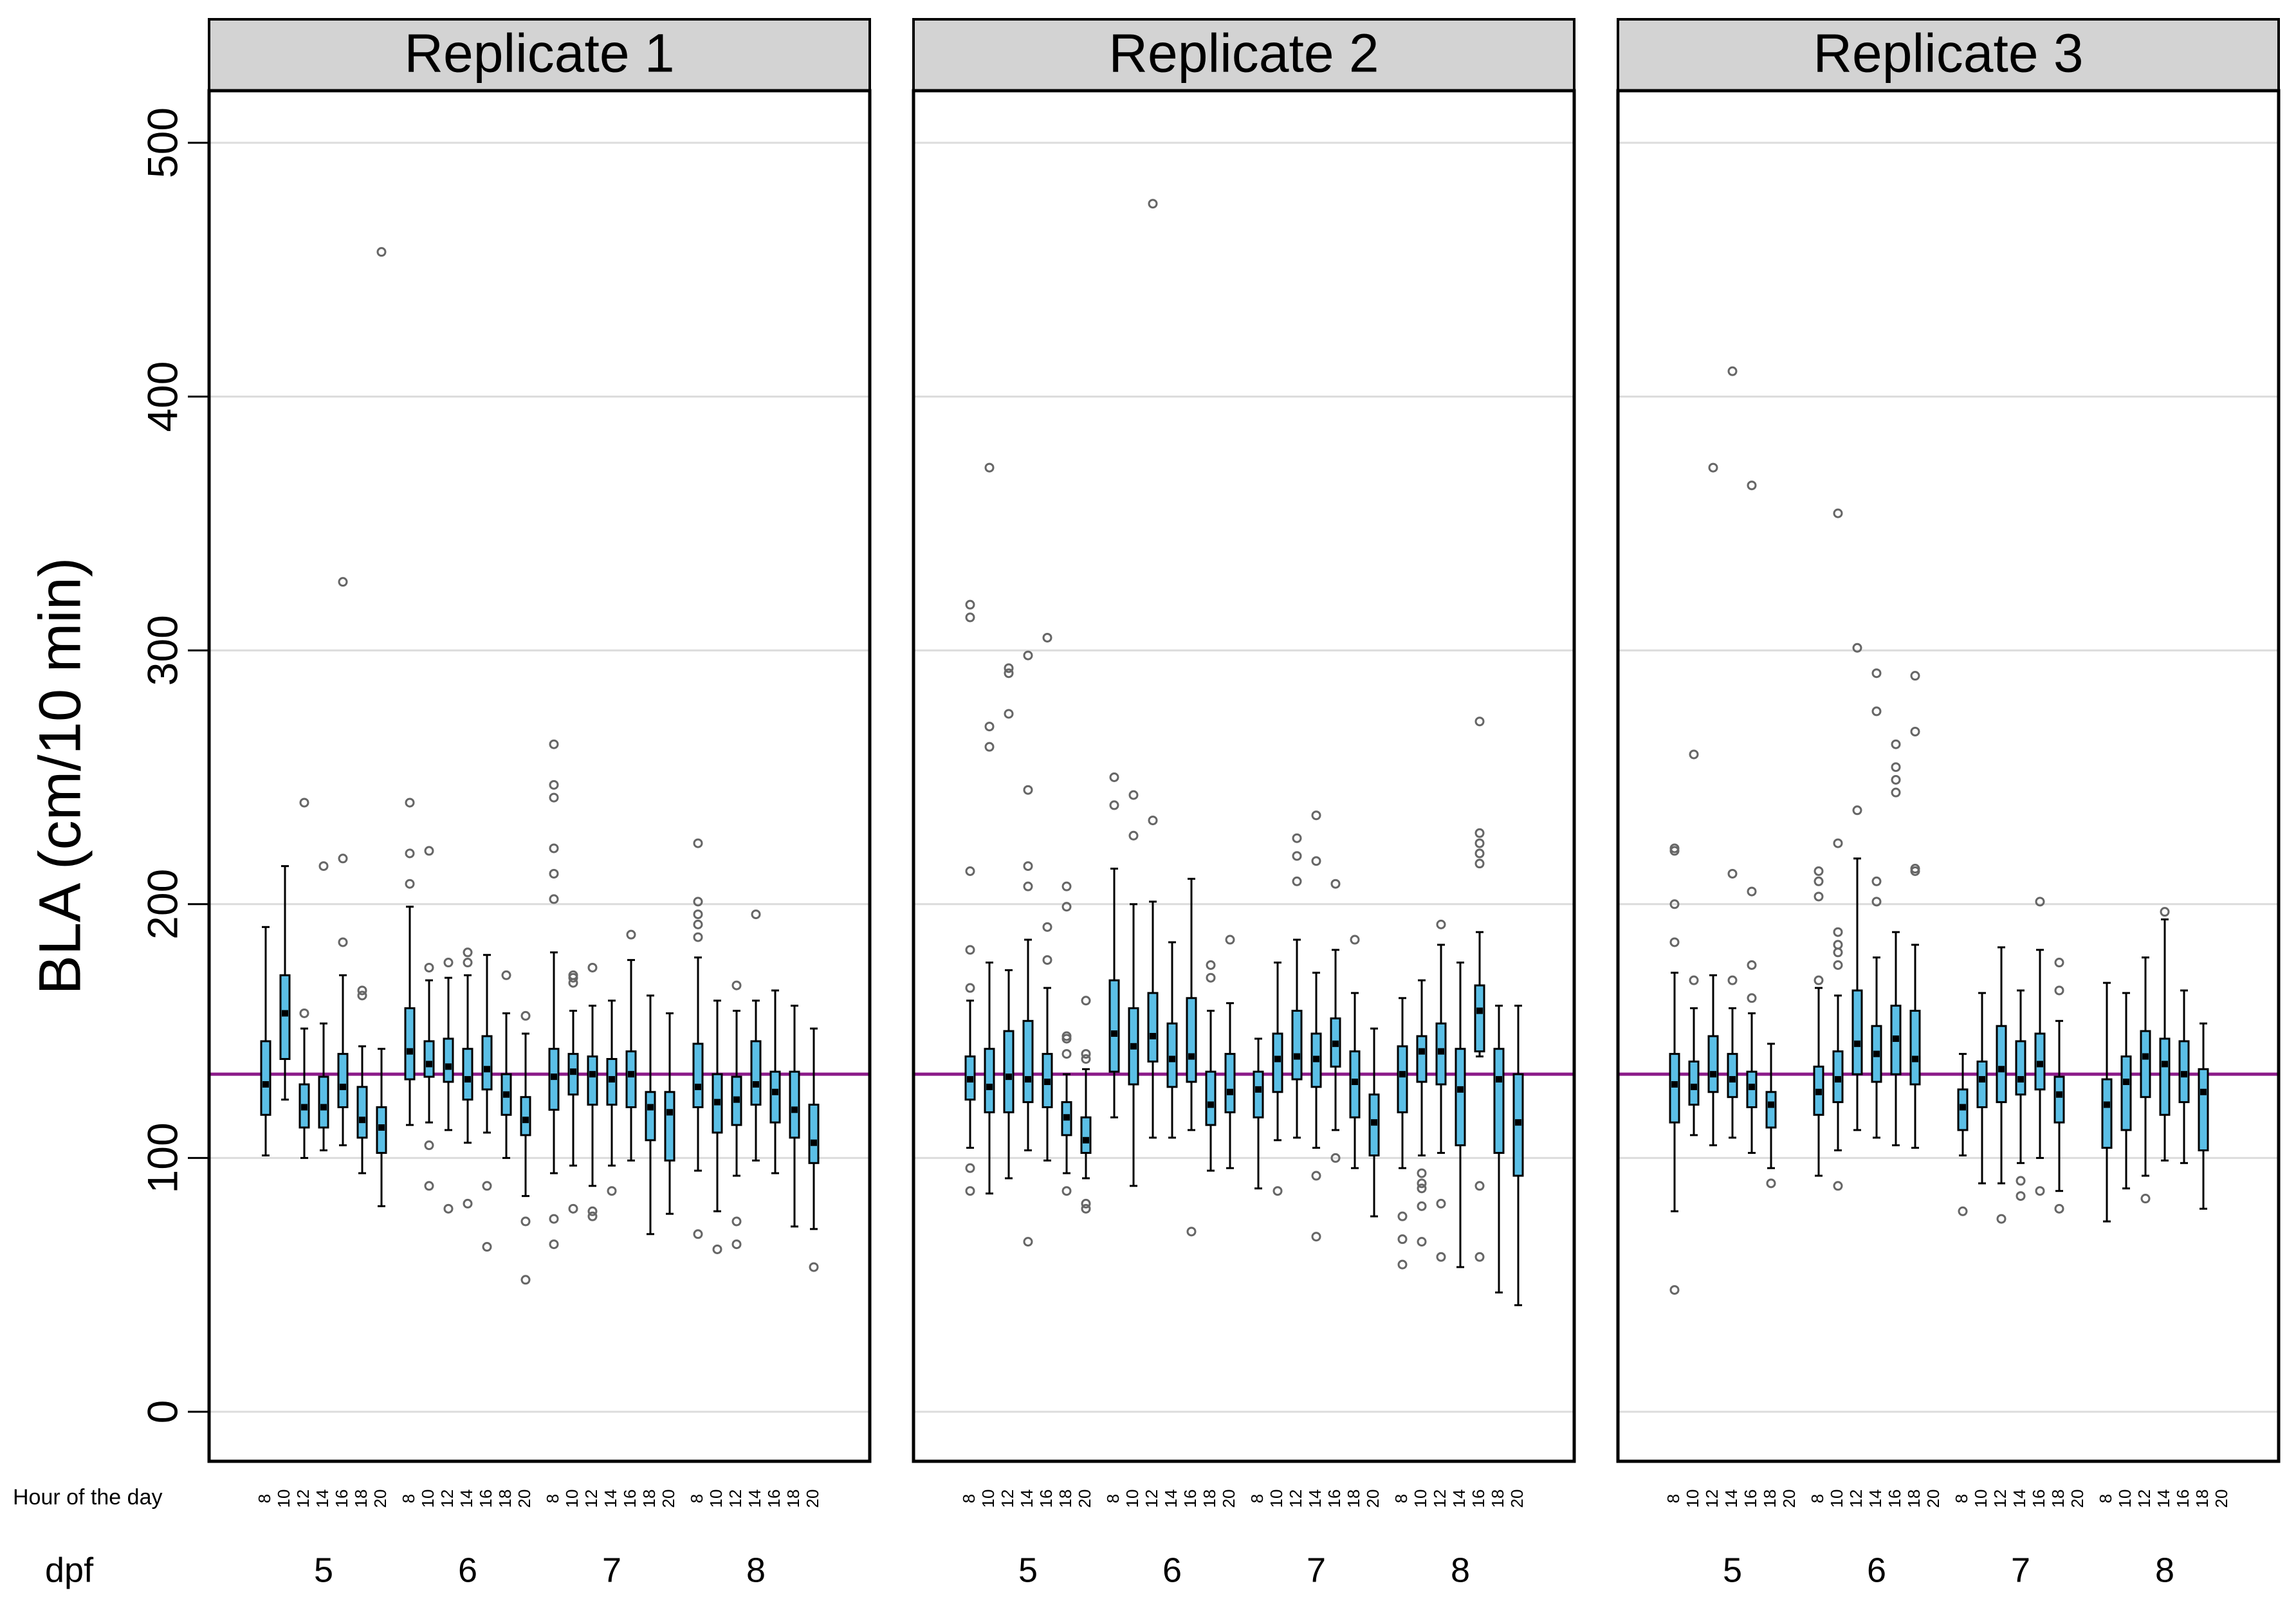 This screenshot has width=2296, height=1597. I want to click on y-axis-label: BLA (cm/10 min), so click(60, 776).